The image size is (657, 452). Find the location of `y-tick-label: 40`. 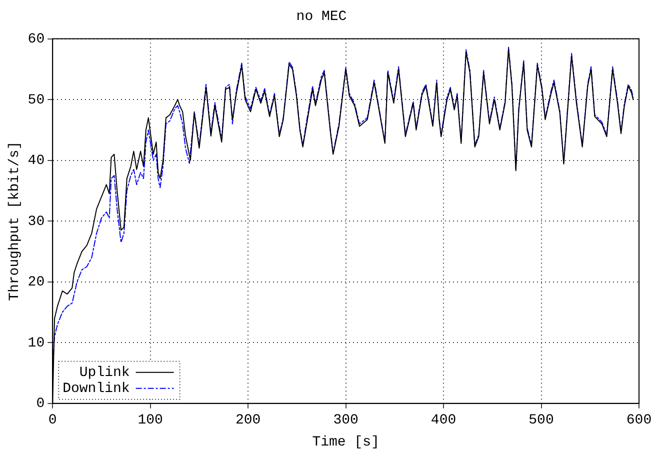

y-tick-label: 40 is located at coordinates (36, 161).